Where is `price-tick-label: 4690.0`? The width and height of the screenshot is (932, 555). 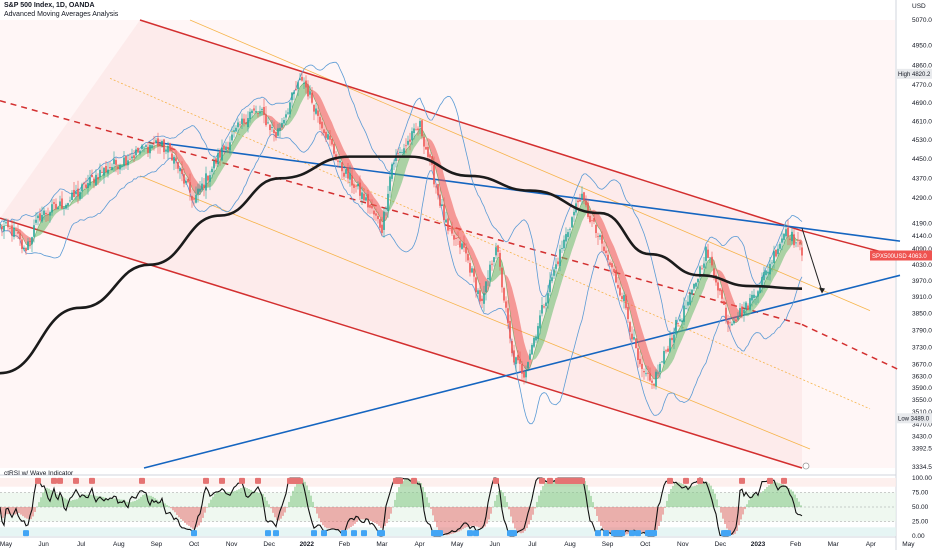
price-tick-label: 4690.0 is located at coordinates (922, 103).